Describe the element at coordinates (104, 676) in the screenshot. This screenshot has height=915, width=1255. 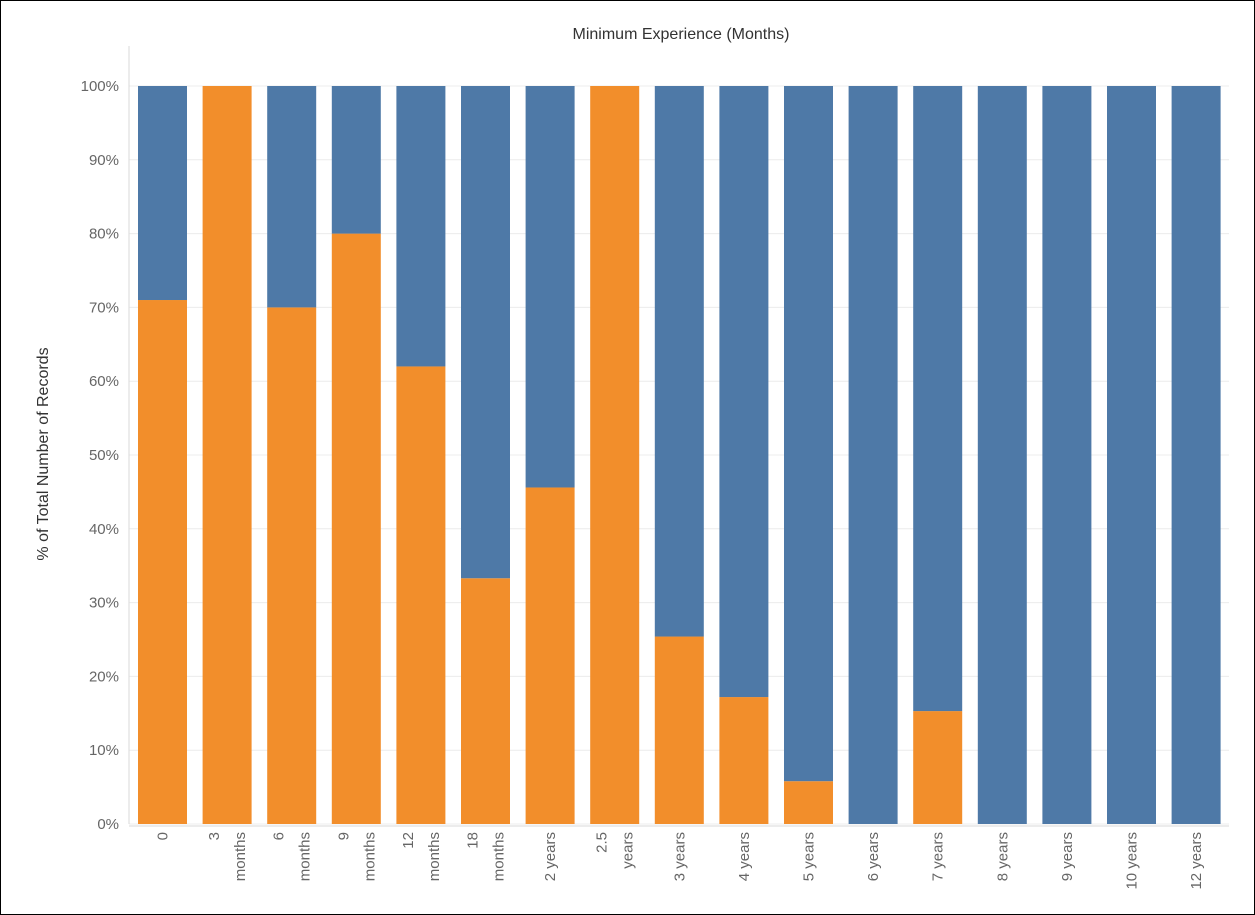
I see `y-tick-label: 20%` at that location.